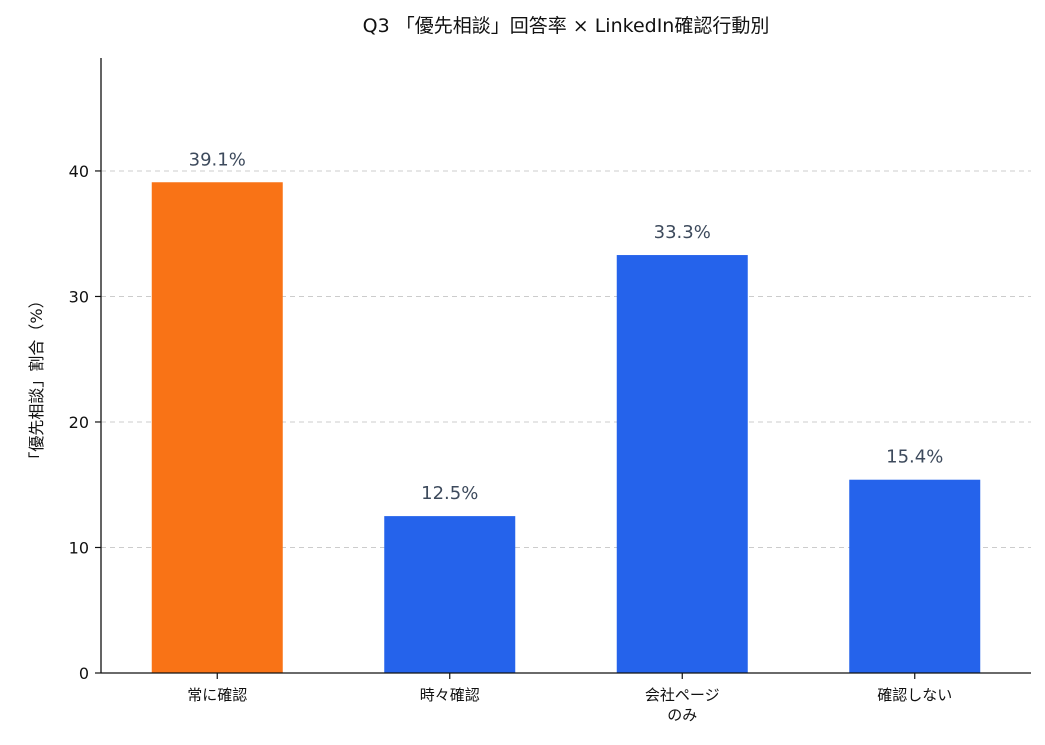 The image size is (1045, 745). I want to click on y-axis-label: 「優先相談」割合（%）, so click(36, 379).